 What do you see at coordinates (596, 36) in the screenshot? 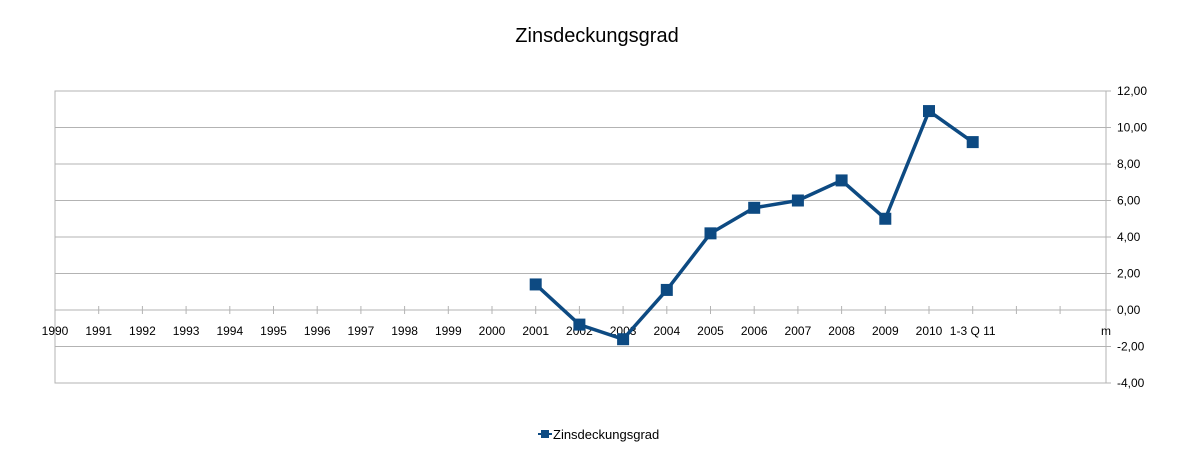
I see `chart-title: Zinsdeckungsgrad` at bounding box center [596, 36].